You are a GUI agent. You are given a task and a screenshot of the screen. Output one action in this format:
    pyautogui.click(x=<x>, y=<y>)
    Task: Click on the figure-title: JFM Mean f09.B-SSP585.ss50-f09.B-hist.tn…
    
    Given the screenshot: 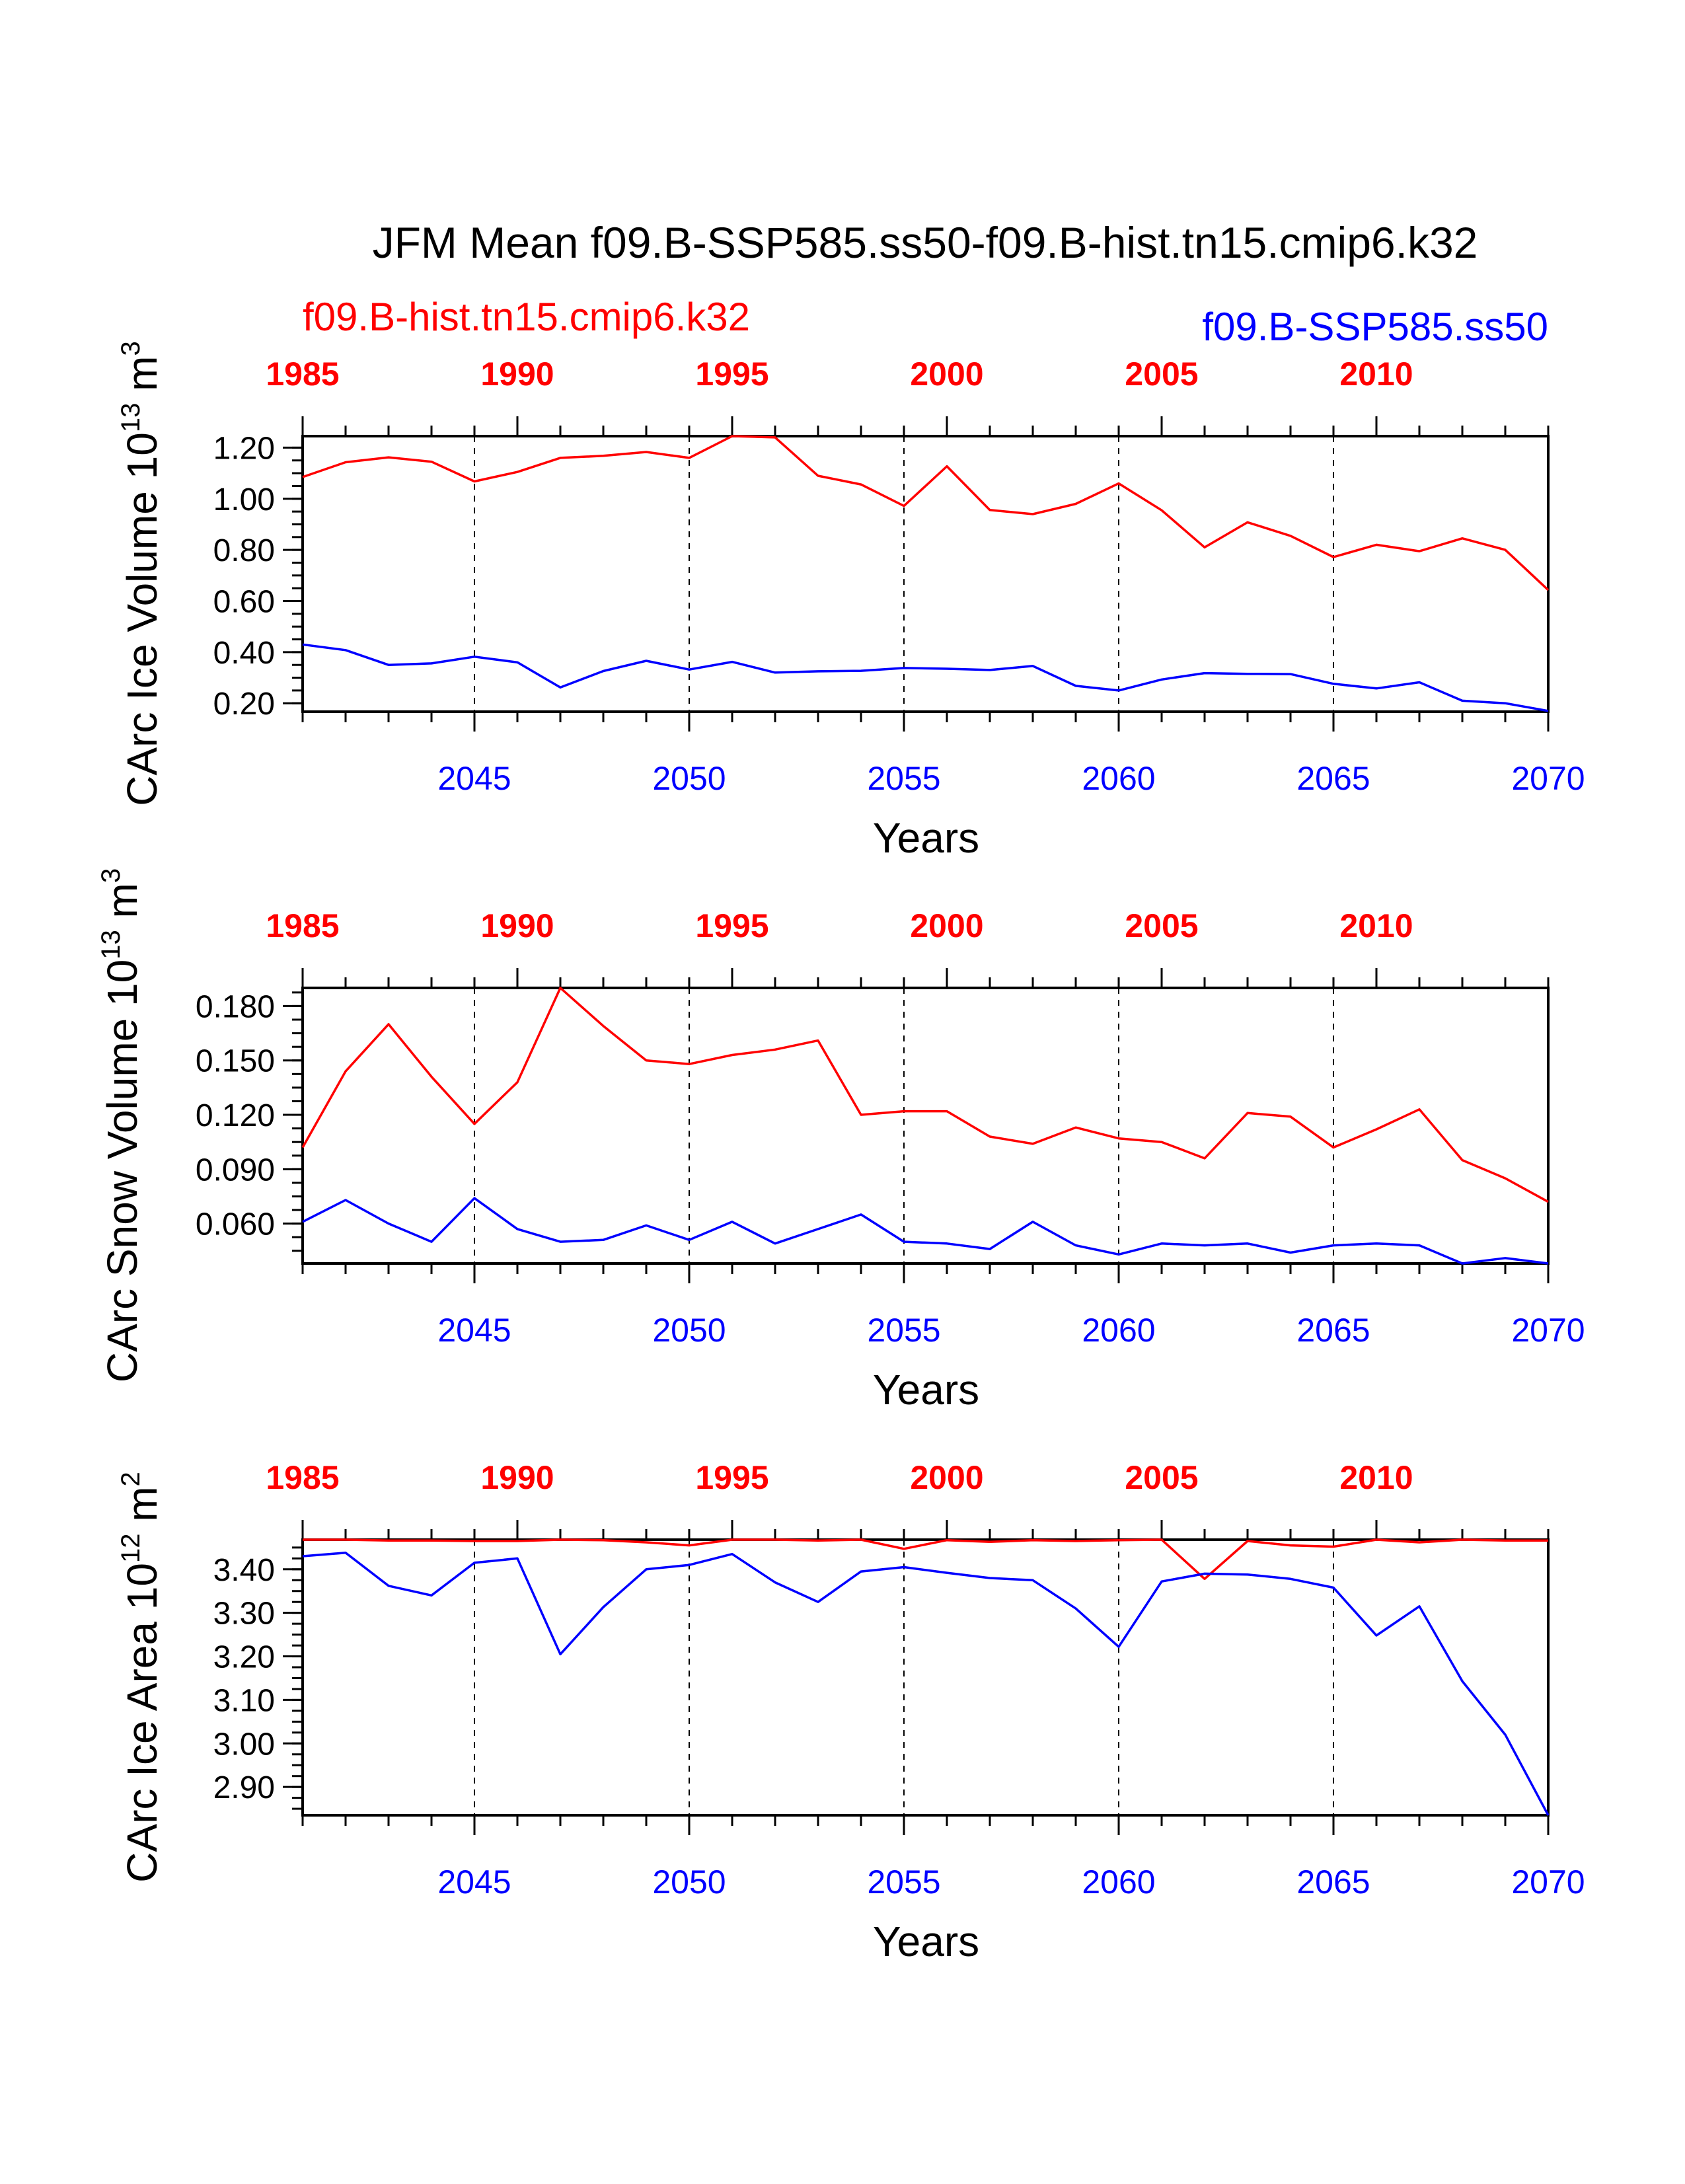 What is the action you would take?
    pyautogui.click(x=925, y=242)
    